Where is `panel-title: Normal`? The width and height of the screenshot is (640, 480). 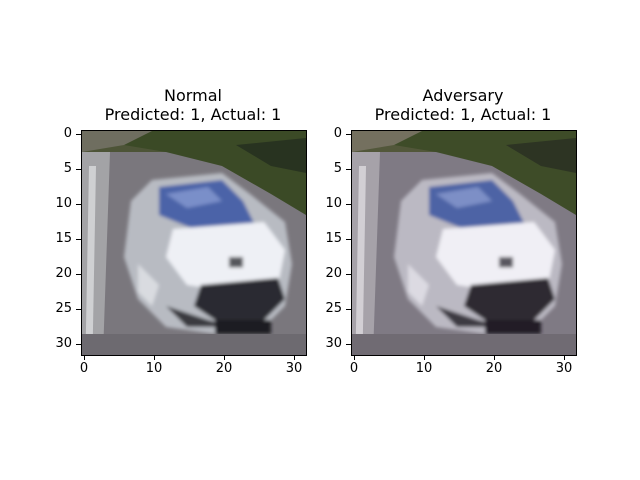 panel-title: Normal is located at coordinates (193, 95).